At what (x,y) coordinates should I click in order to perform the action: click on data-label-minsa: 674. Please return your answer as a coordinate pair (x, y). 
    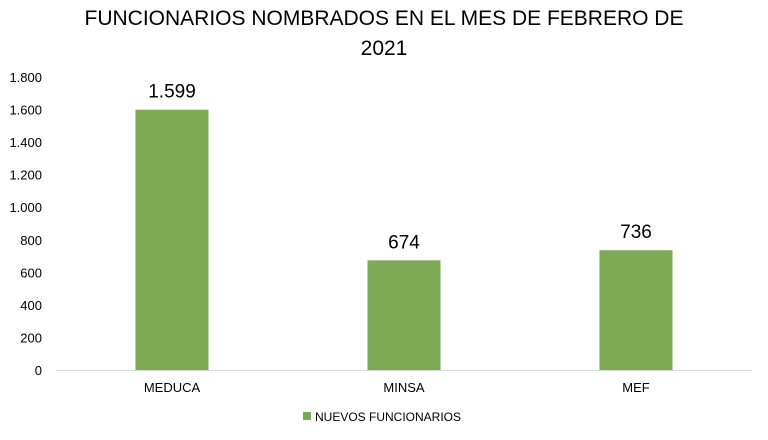
    Looking at the image, I should click on (404, 242).